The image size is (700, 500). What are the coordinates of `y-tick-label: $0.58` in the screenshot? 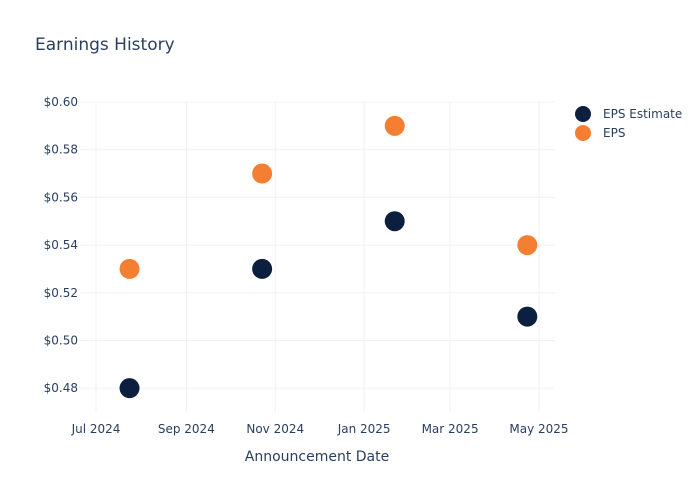 It's located at (61, 150).